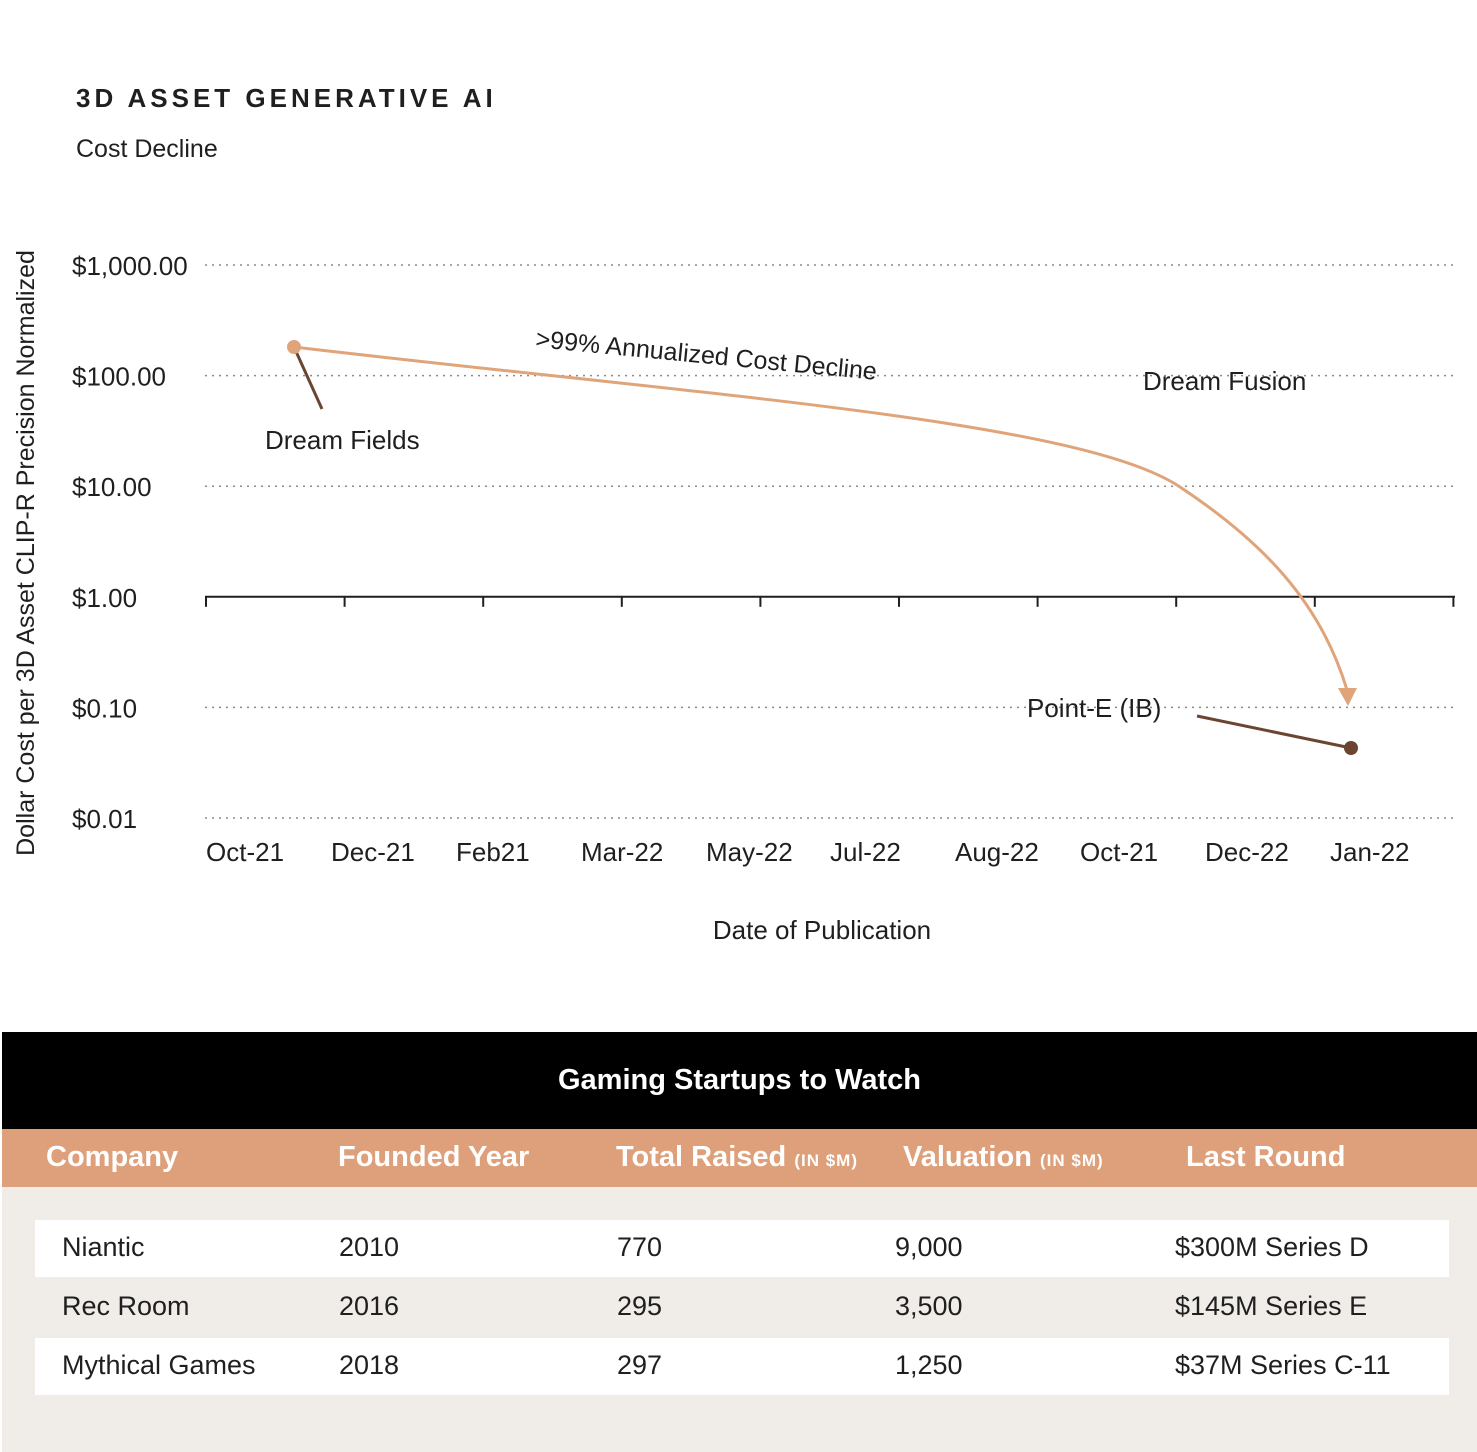 This screenshot has width=1477, height=1452. Describe the element at coordinates (1274, 732) in the screenshot. I see `point-e-leader` at that location.